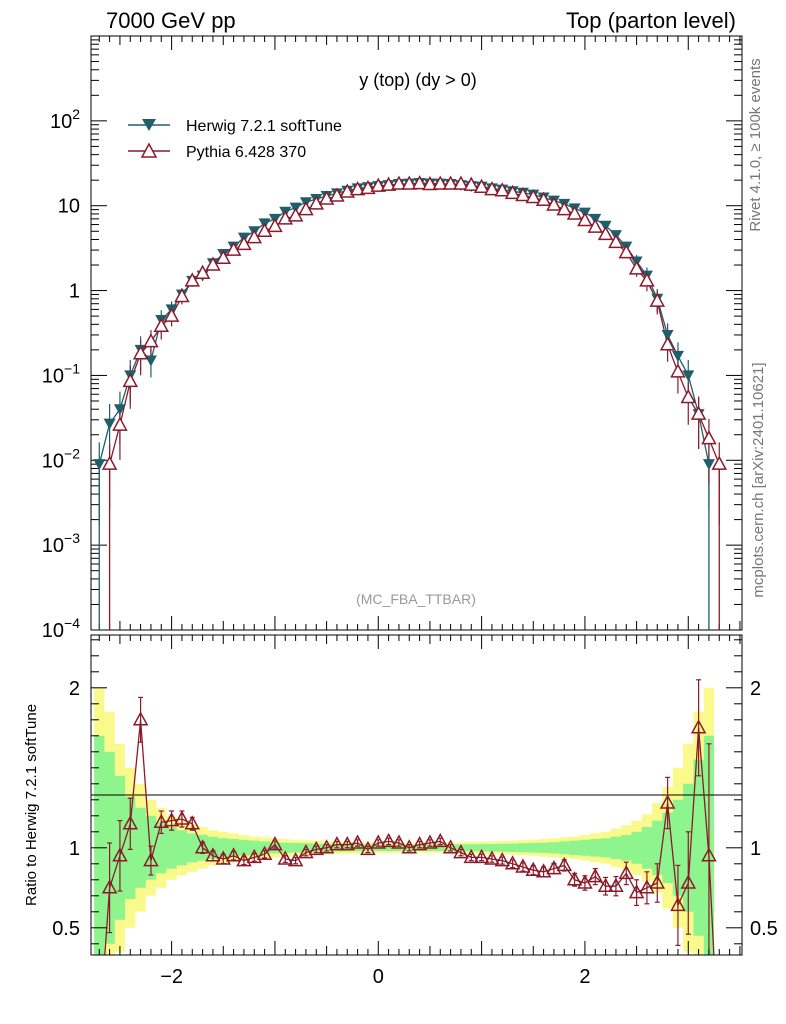 This screenshot has width=786, height=1024. What do you see at coordinates (418, 80) in the screenshot?
I see `plot-title: y (top) (dy > 0)` at bounding box center [418, 80].